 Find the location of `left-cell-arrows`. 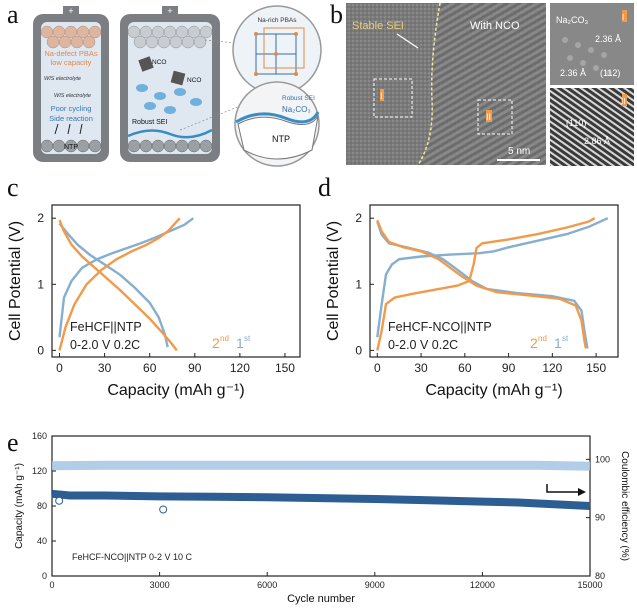

left-cell-arrows is located at coordinates (68, 129).